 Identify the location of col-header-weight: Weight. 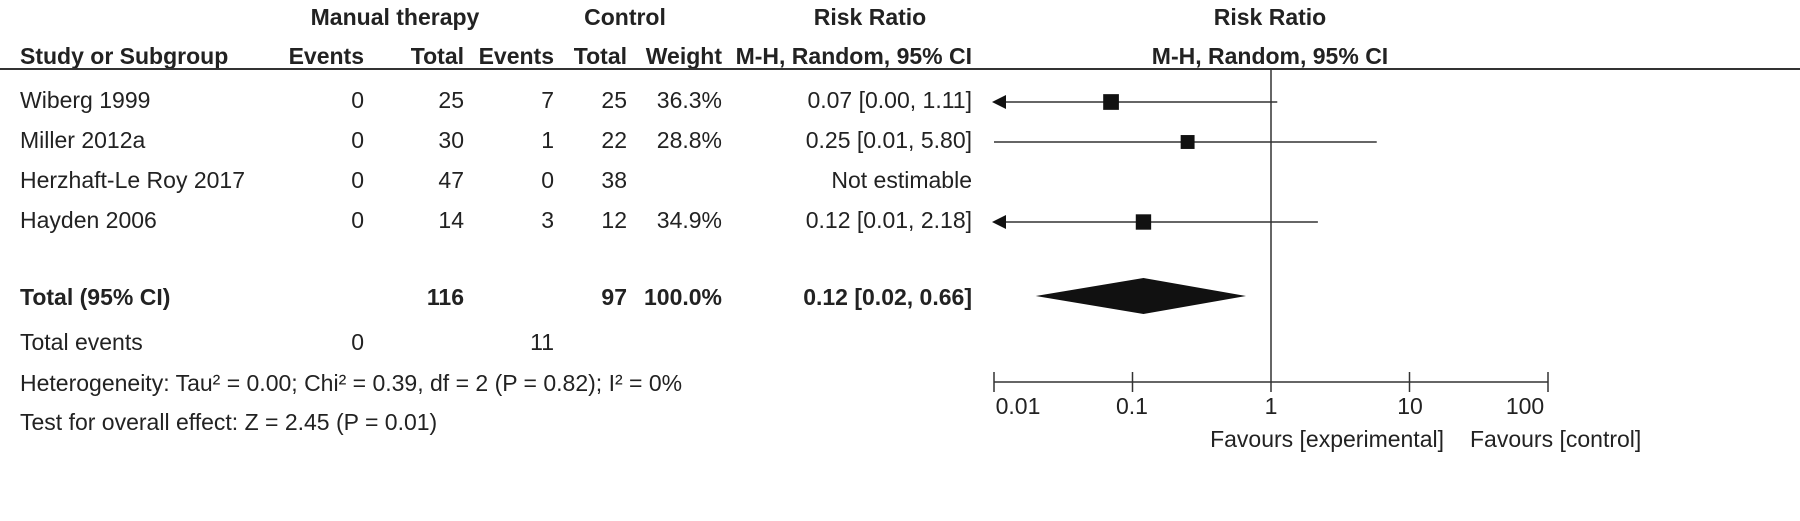
(683, 56).